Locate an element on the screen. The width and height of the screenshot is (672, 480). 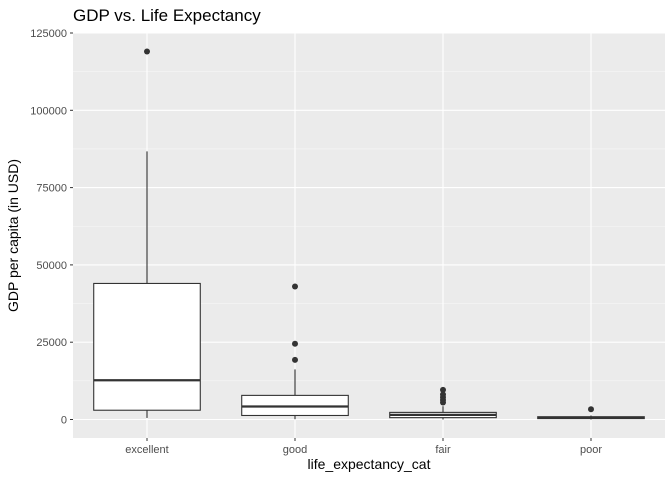
y-tick-label: 75000 is located at coordinates (51, 189).